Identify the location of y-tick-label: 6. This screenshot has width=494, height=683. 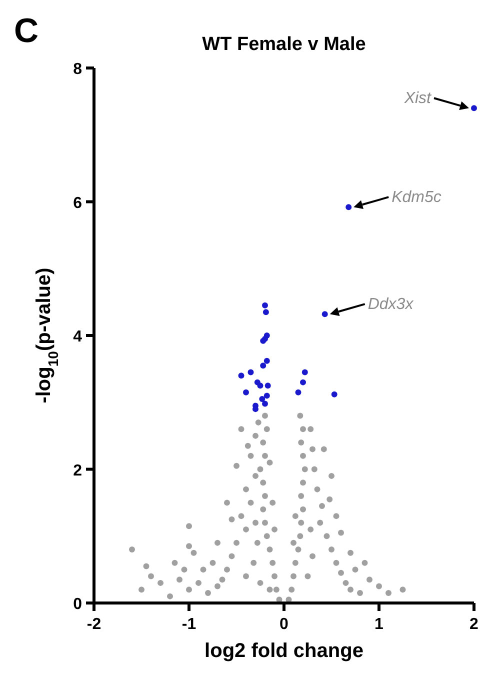
(77, 203).